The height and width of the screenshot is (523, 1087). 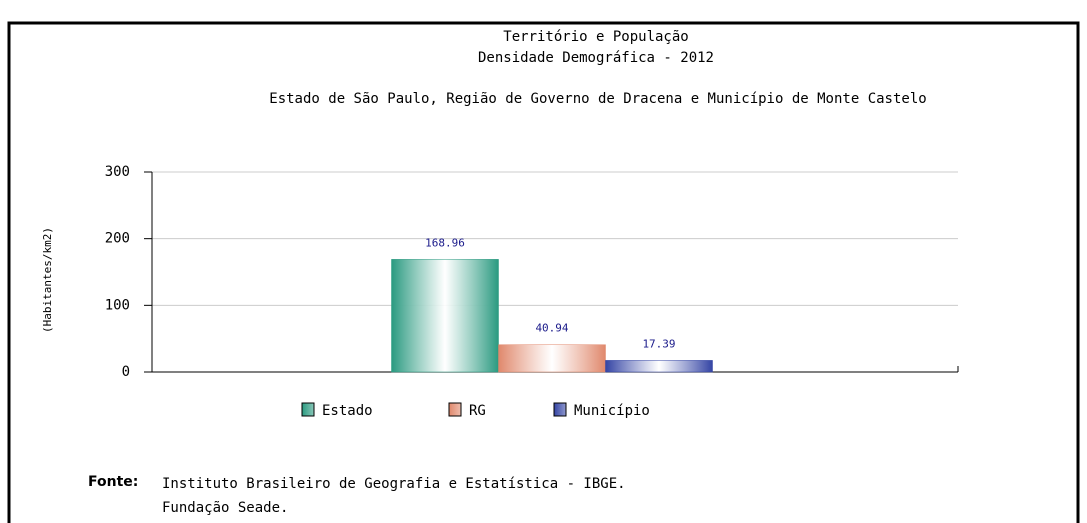 I want to click on data-label: 40.94, so click(x=551, y=328).